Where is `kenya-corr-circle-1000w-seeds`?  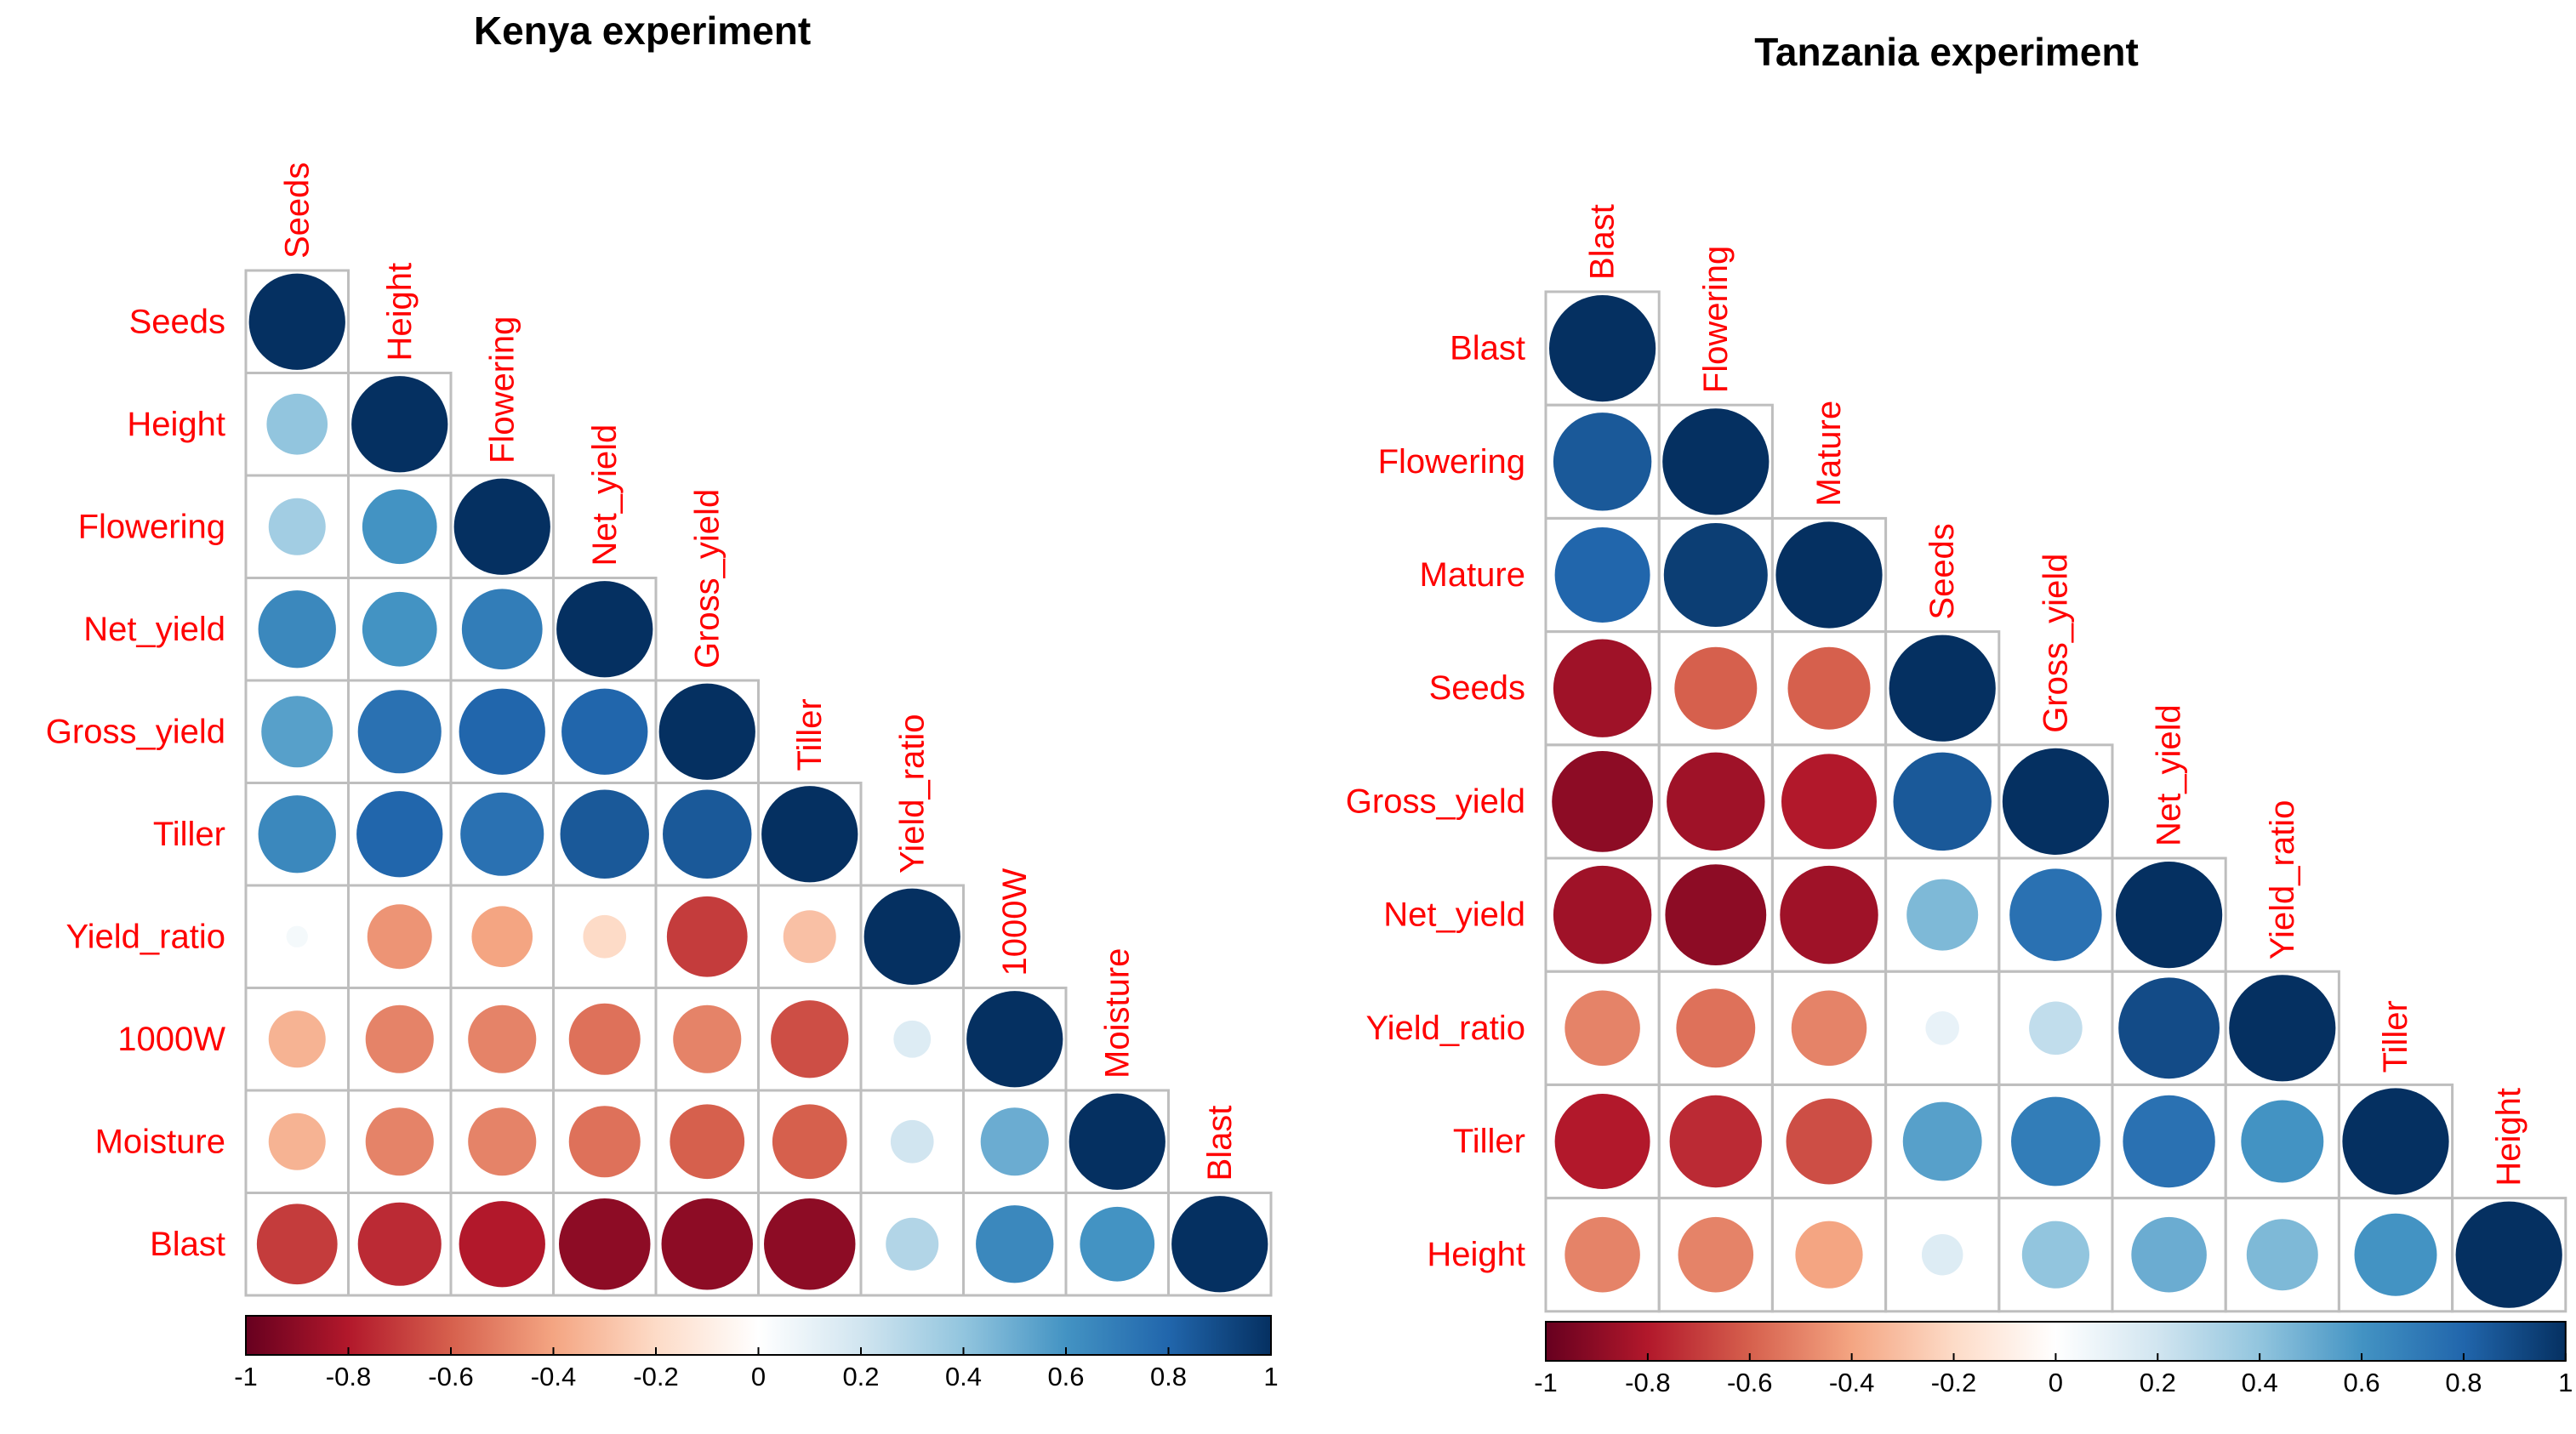 kenya-corr-circle-1000w-seeds is located at coordinates (297, 1039).